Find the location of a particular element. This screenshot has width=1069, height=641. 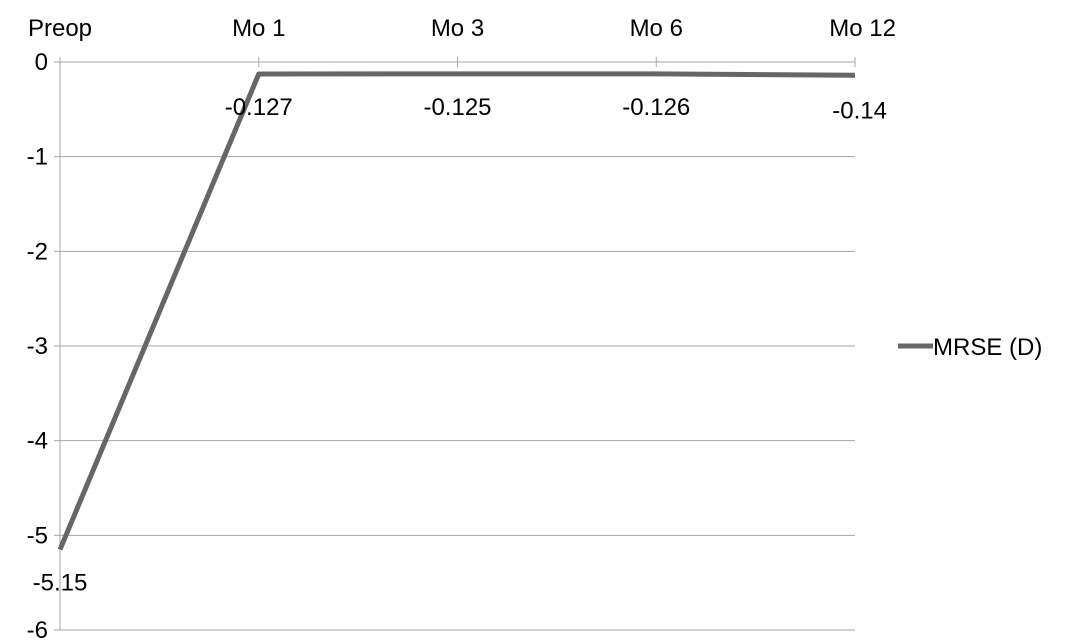

x-axis-ticks: Preop Mo 1 Mo 3 Mo 6 Mo 12 is located at coordinates (462, 28).